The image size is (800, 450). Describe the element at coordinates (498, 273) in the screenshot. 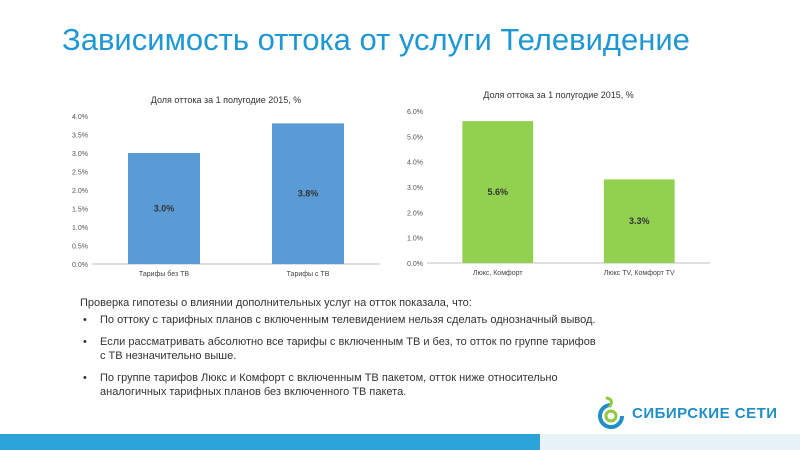

I see `x-tick-label: Люкс, Комфорт` at that location.